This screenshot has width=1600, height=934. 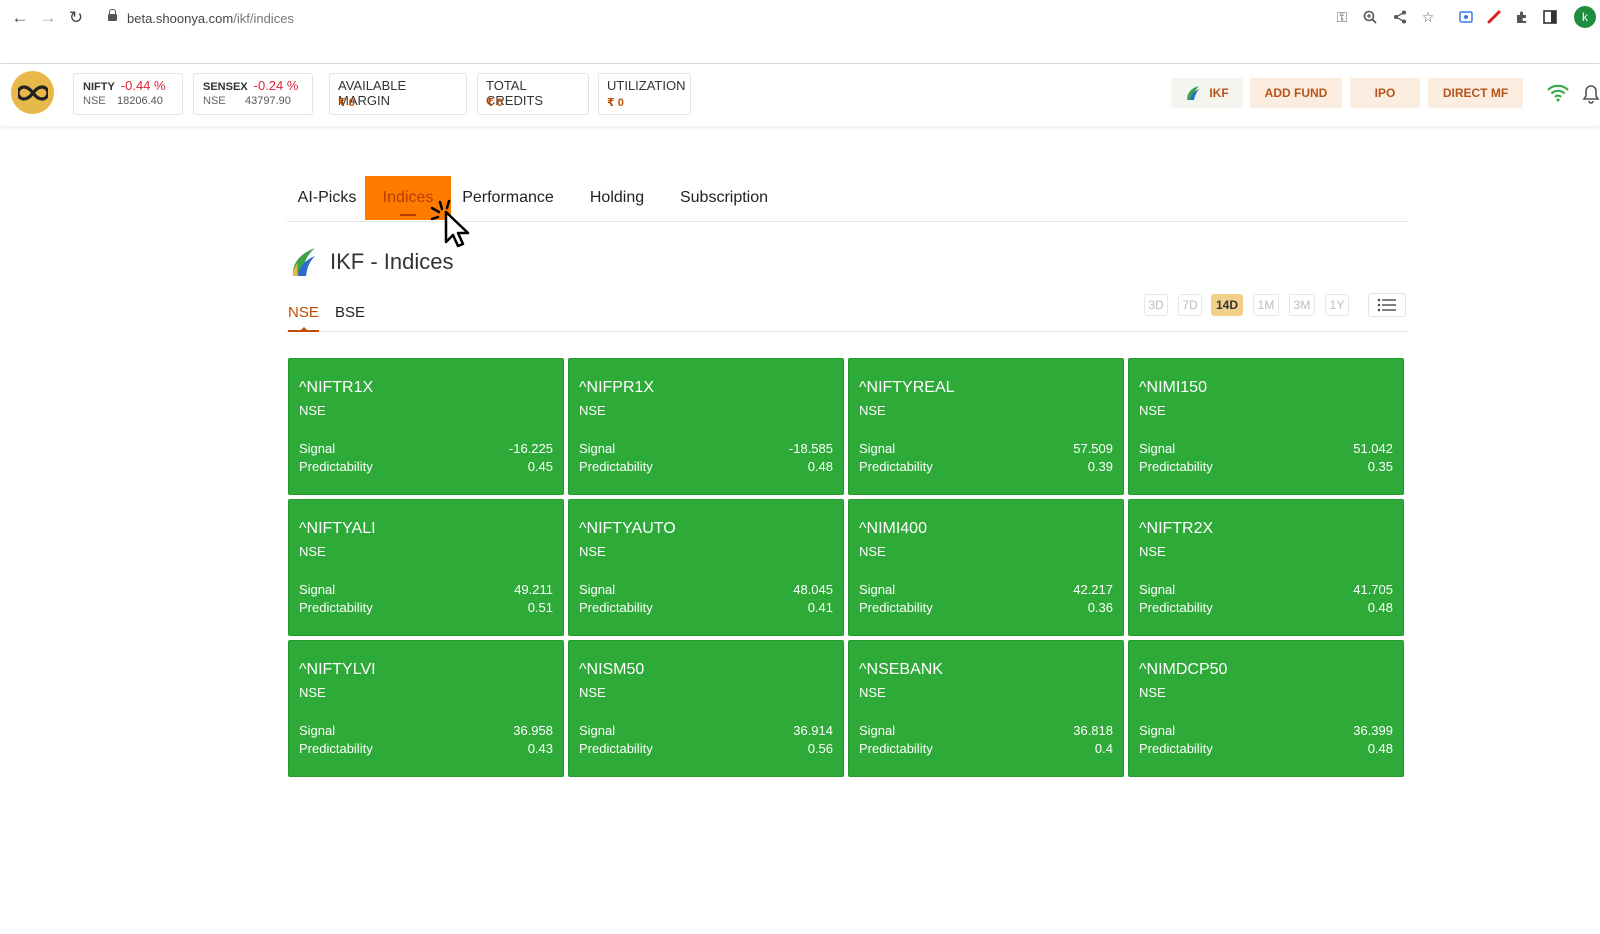 What do you see at coordinates (371, 262) in the screenshot?
I see `page-title-row: IKF - Indices` at bounding box center [371, 262].